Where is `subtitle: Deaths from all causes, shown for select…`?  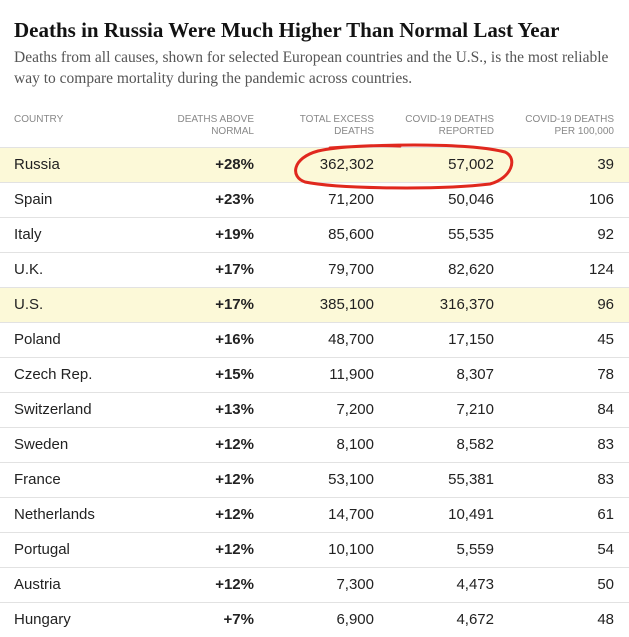 subtitle: Deaths from all causes, shown for select… is located at coordinates (311, 68).